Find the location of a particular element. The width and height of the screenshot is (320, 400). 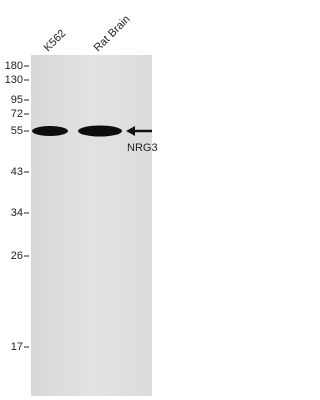

marker-label: 180 is located at coordinates (14, 66).